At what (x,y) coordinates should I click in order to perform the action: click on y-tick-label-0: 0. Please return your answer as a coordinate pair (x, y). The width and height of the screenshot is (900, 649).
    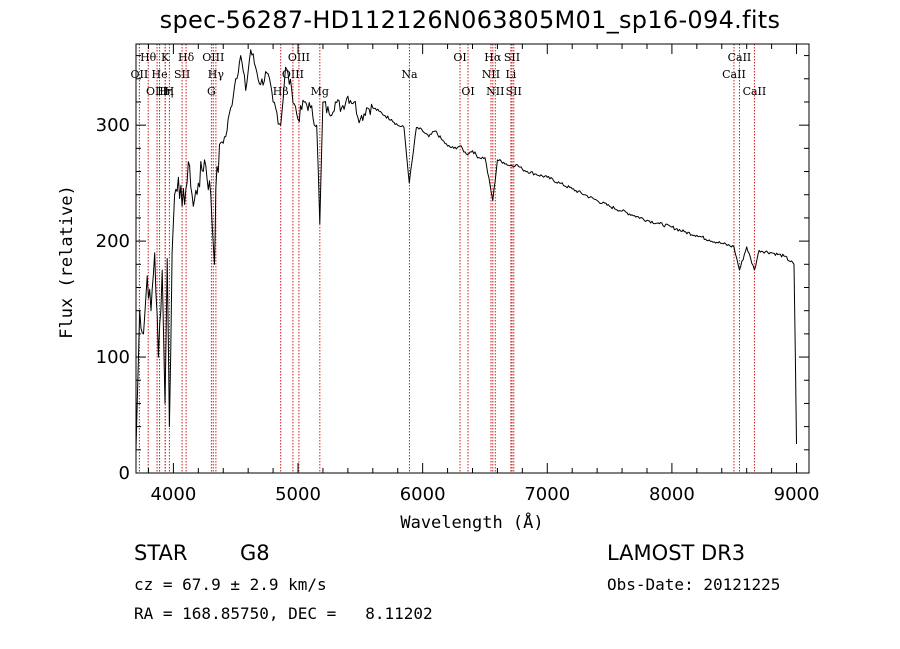
    Looking at the image, I should click on (124, 473).